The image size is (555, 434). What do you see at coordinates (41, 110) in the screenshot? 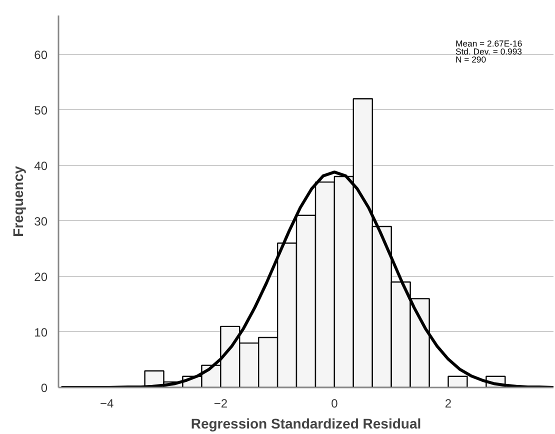
I see `y-tick-label: 50` at bounding box center [41, 110].